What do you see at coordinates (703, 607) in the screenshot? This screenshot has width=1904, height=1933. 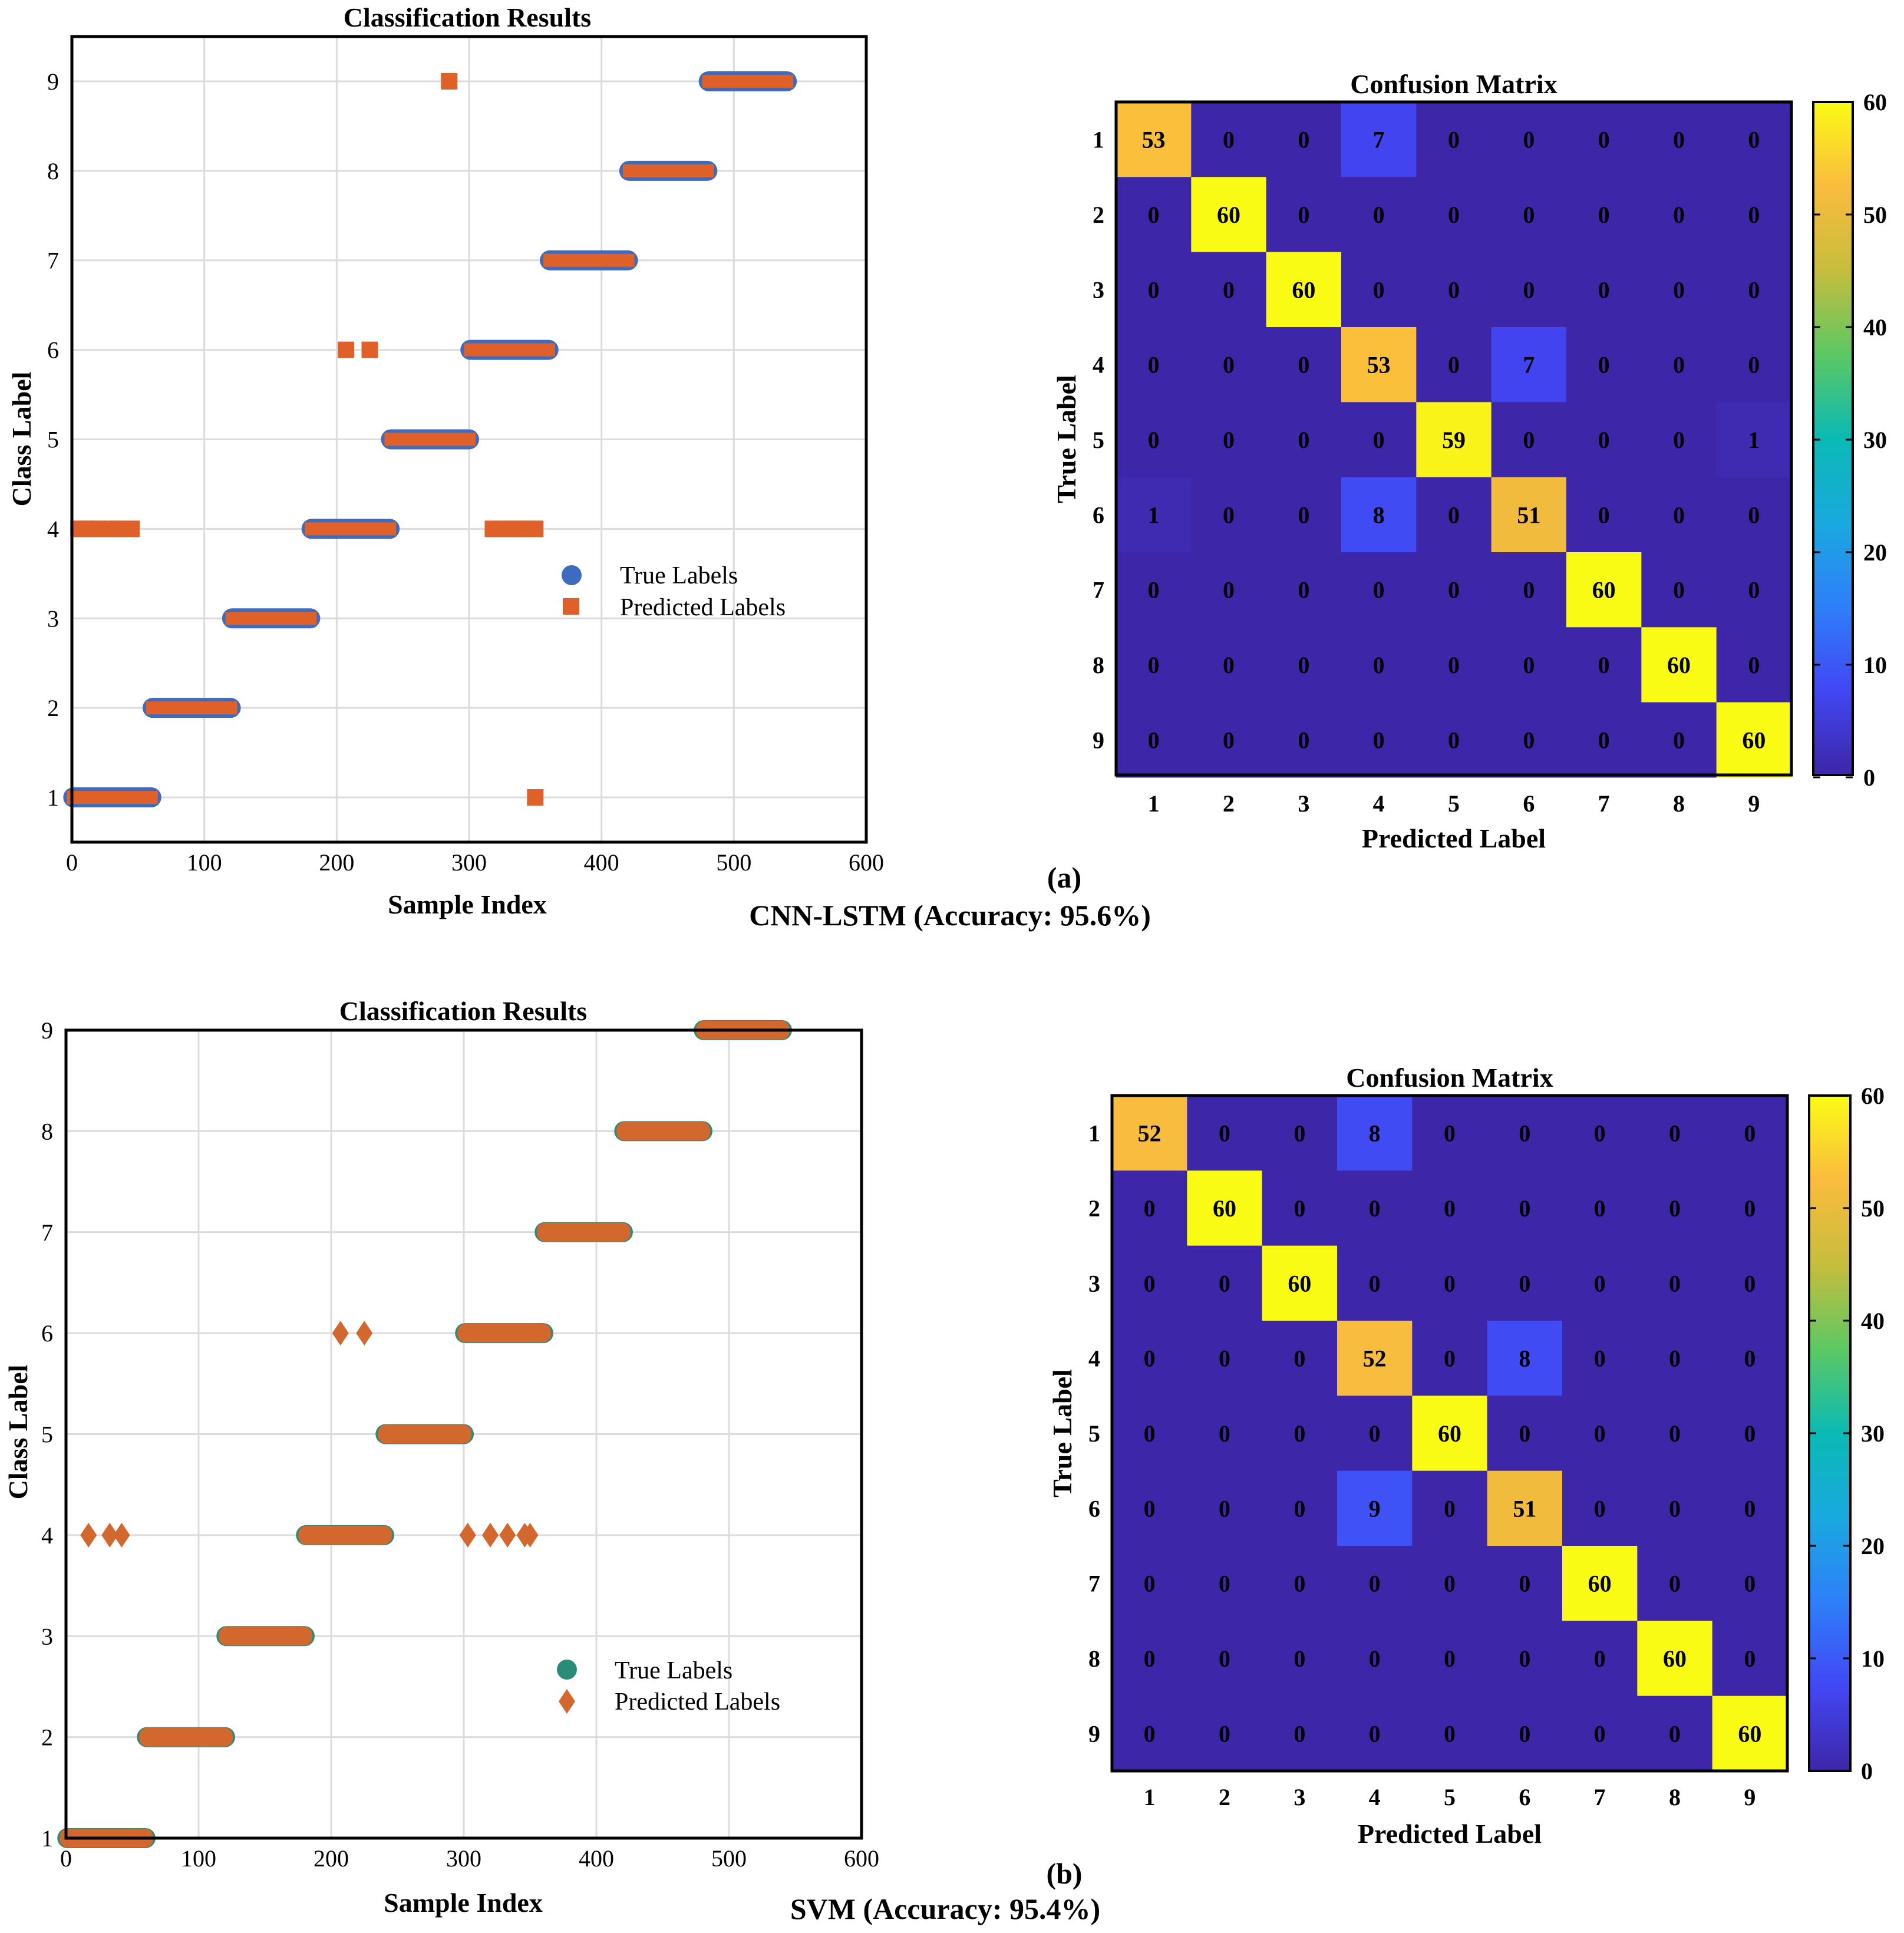 I see `panel-a-legend-pred-label: Predicted Labels` at bounding box center [703, 607].